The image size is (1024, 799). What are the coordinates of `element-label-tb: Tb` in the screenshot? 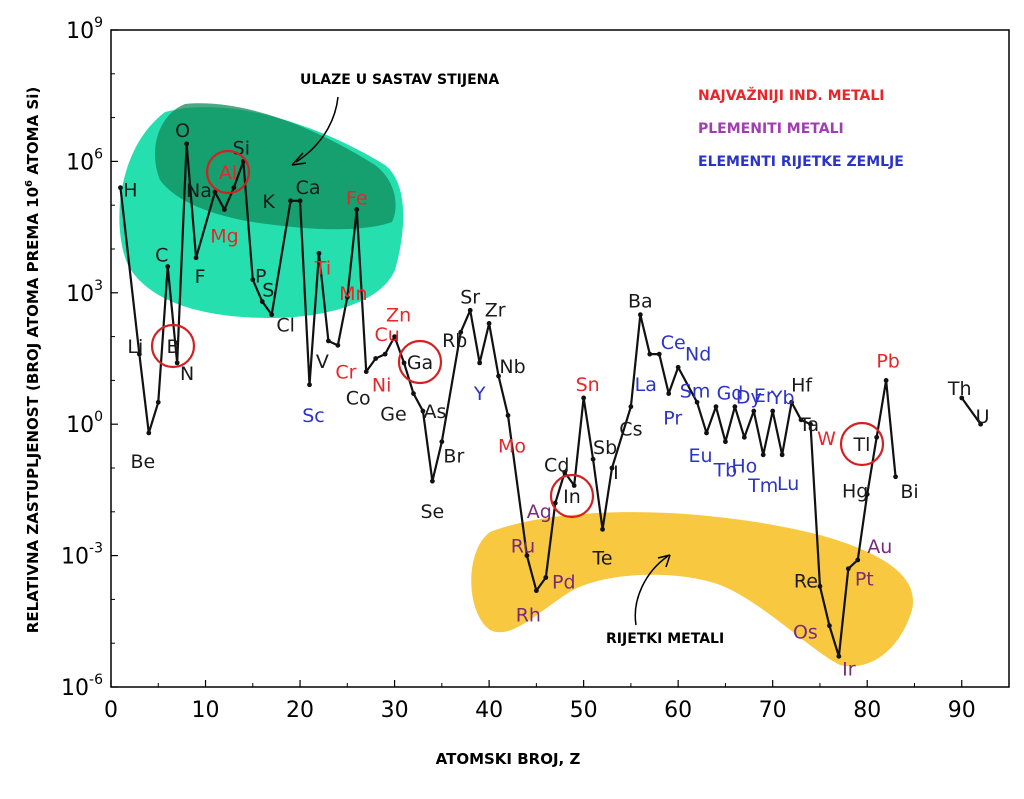 It's located at (725, 471).